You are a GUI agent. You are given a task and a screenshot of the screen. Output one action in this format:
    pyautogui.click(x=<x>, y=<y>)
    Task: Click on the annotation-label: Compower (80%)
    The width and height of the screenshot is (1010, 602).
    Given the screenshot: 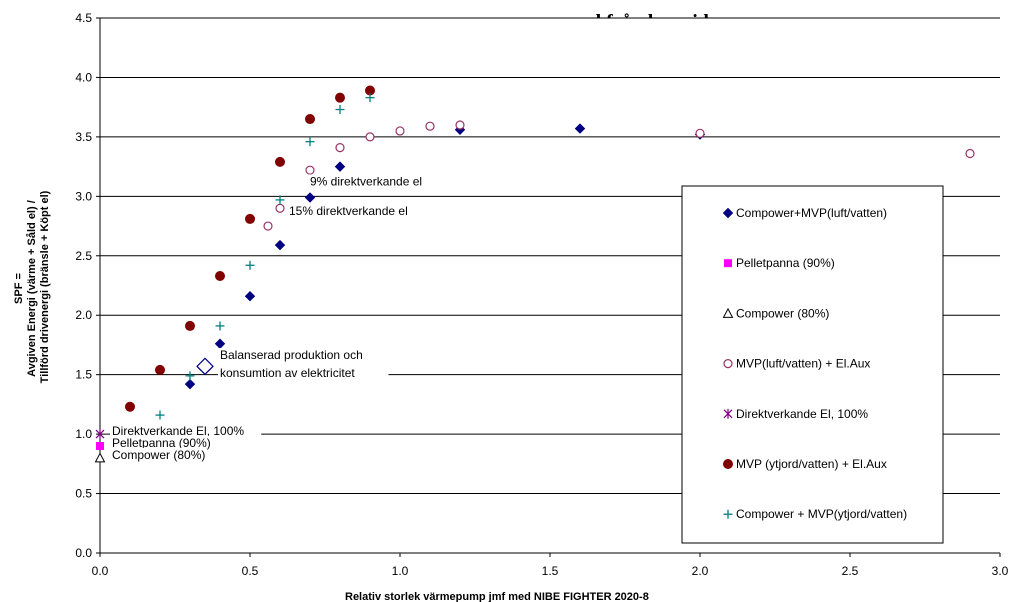 What is the action you would take?
    pyautogui.click(x=158, y=455)
    